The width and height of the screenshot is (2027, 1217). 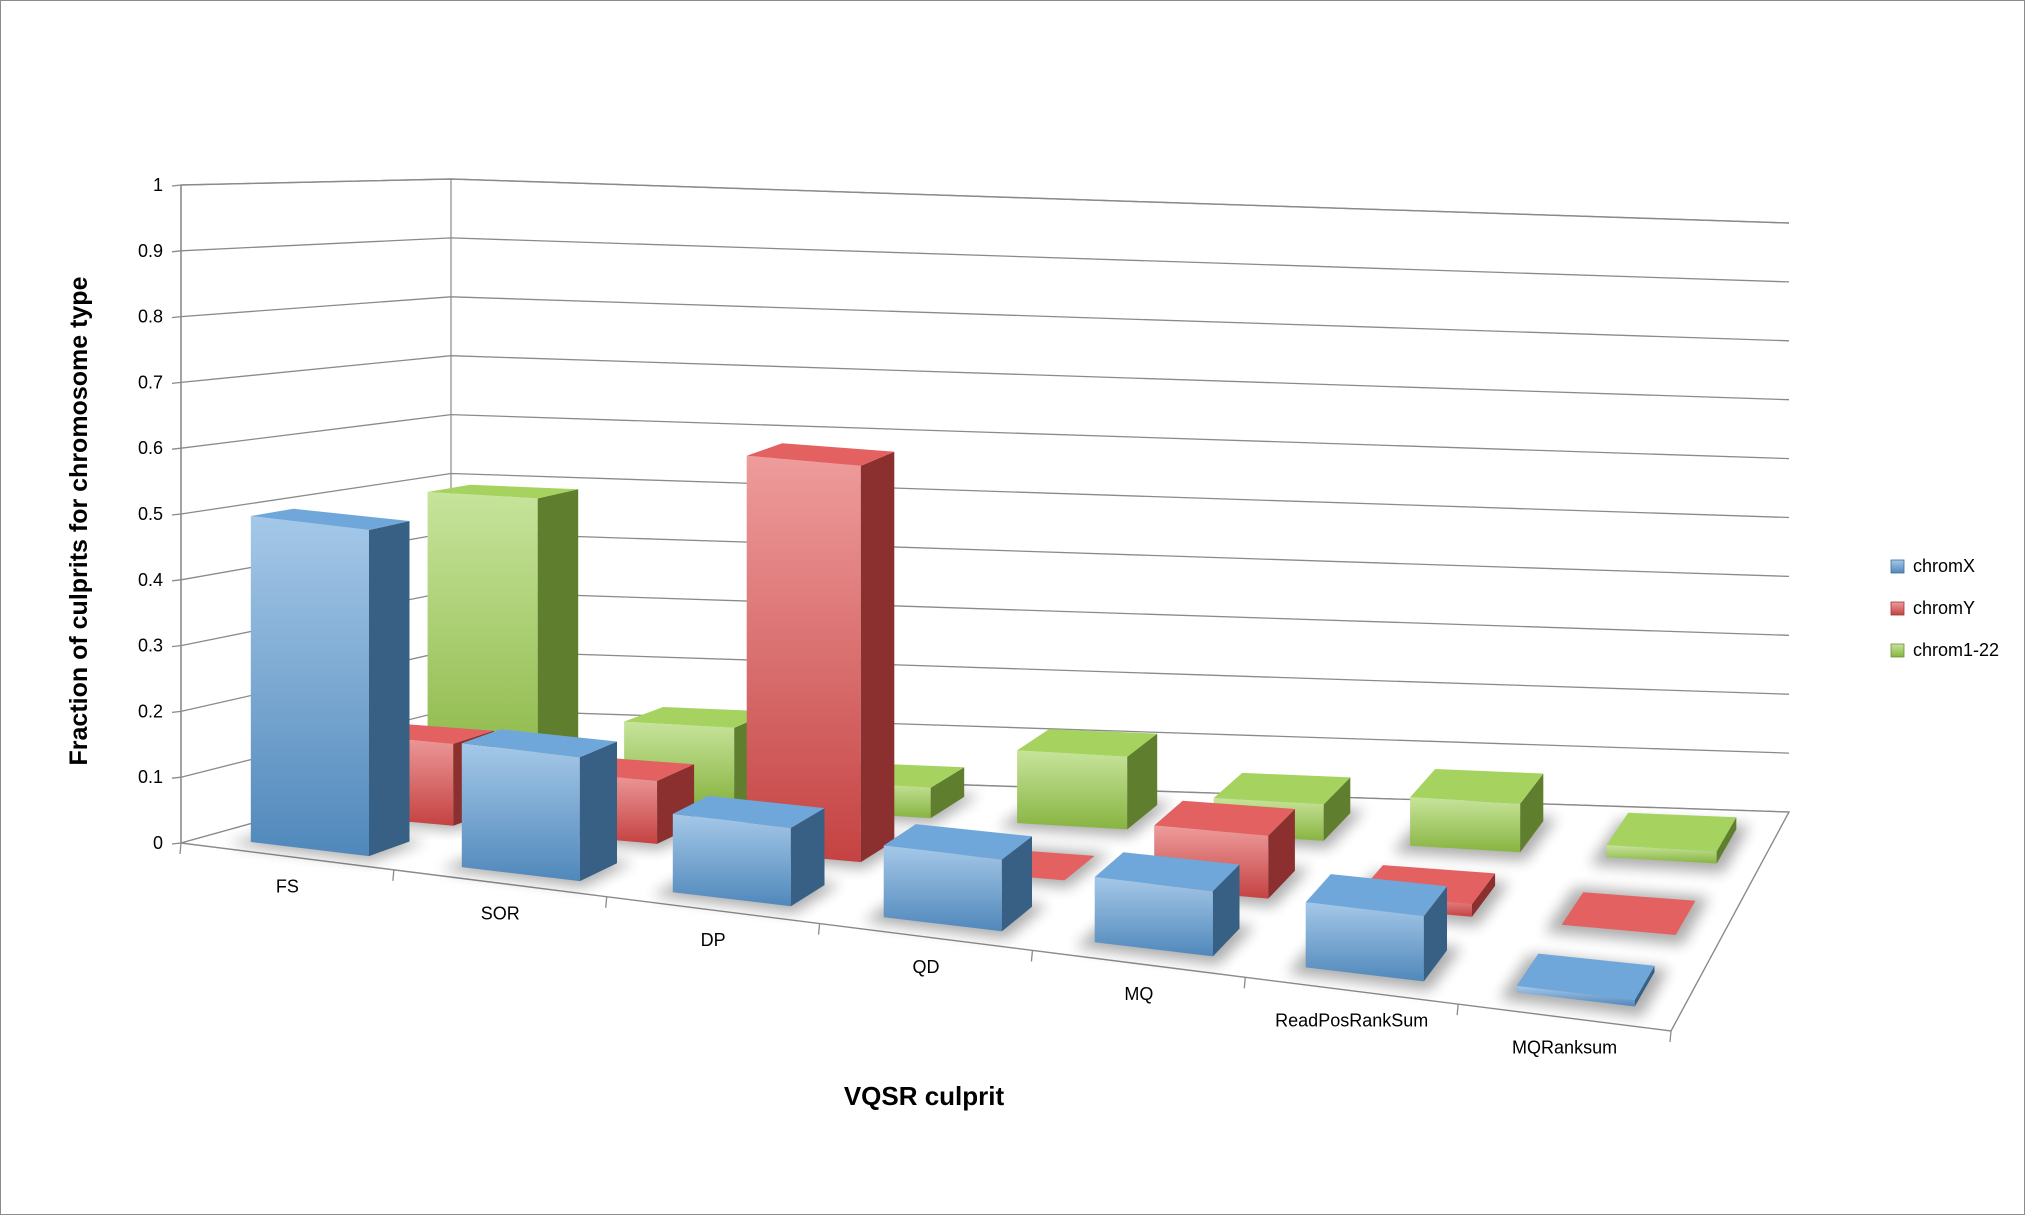 I want to click on x-tick-label: DP, so click(x=713, y=940).